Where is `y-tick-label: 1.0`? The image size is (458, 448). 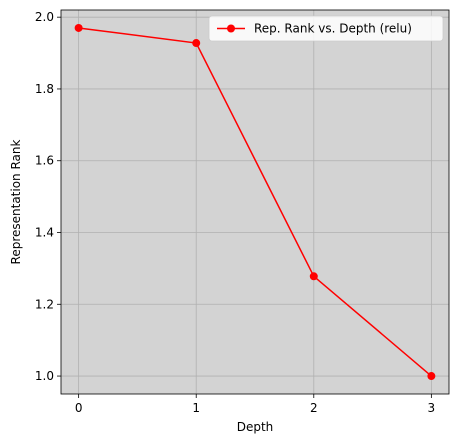 y-tick-label: 1.0 is located at coordinates (44, 376).